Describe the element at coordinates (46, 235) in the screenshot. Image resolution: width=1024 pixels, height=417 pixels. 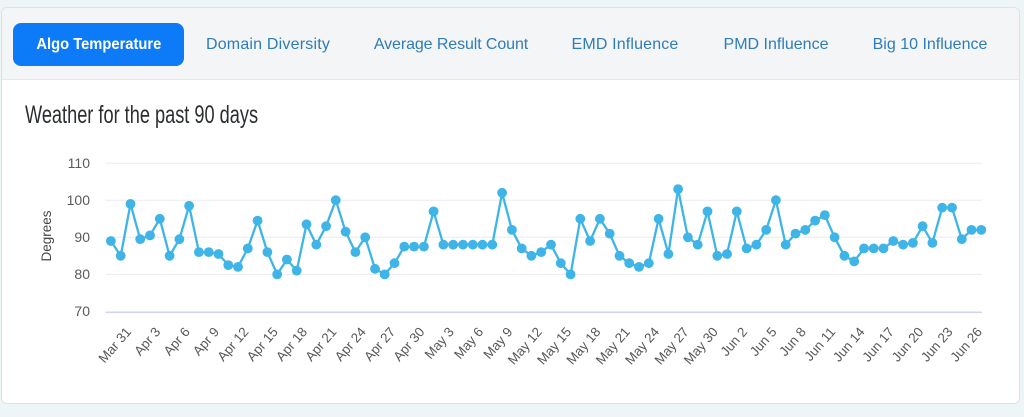
I see `svg-text: Degrees` at that location.